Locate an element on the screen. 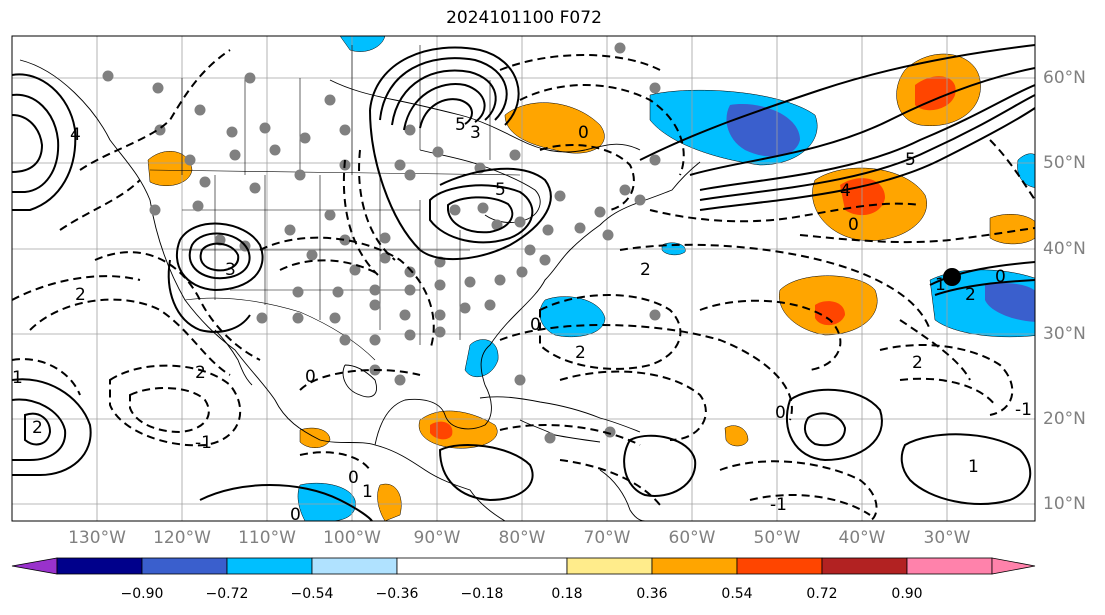 Image resolution: width=1105 pixels, height=615 pixels. lon-label: 40°W is located at coordinates (862, 538).